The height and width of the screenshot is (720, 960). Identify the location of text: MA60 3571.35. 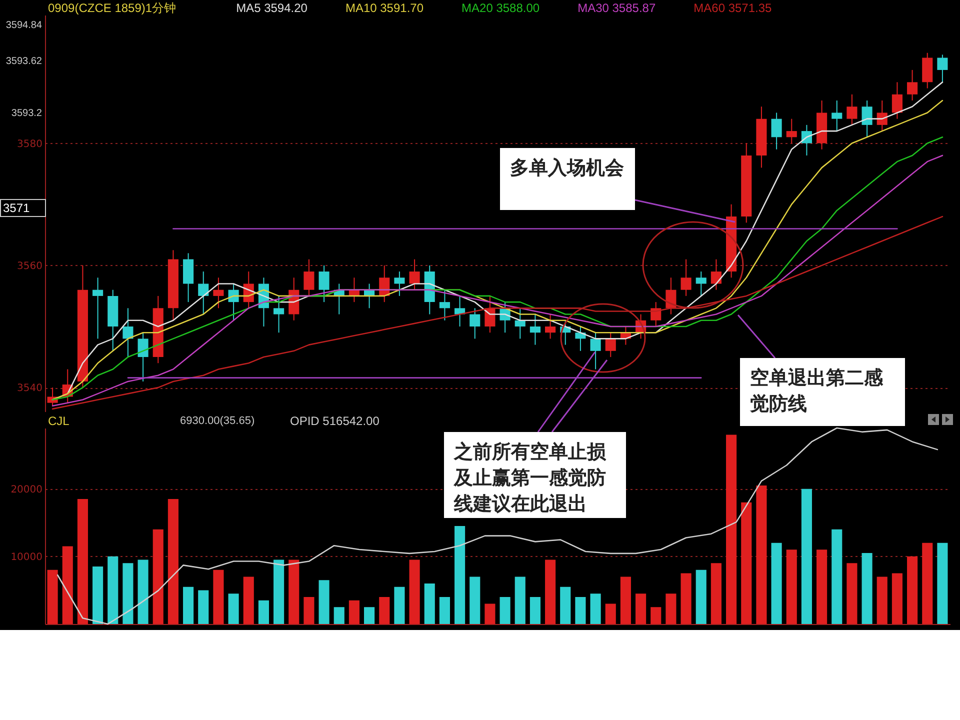
(733, 8).